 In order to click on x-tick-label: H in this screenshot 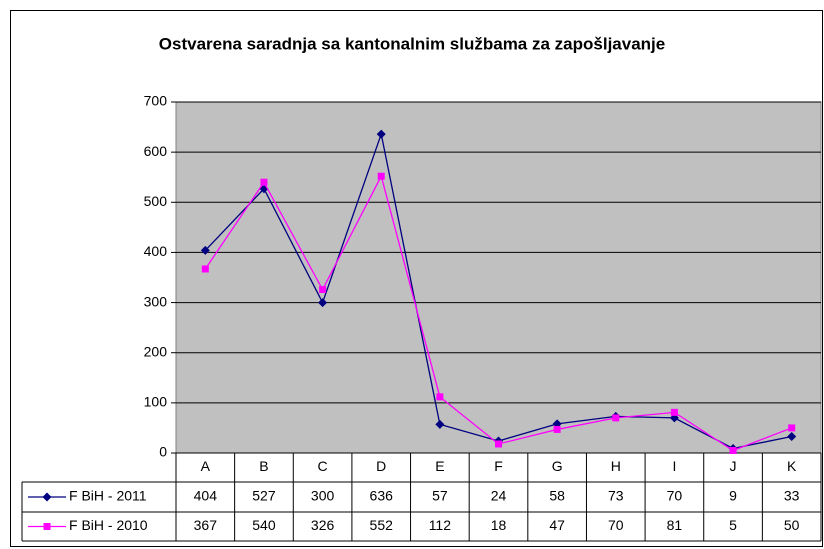, I will do `click(616, 466)`.